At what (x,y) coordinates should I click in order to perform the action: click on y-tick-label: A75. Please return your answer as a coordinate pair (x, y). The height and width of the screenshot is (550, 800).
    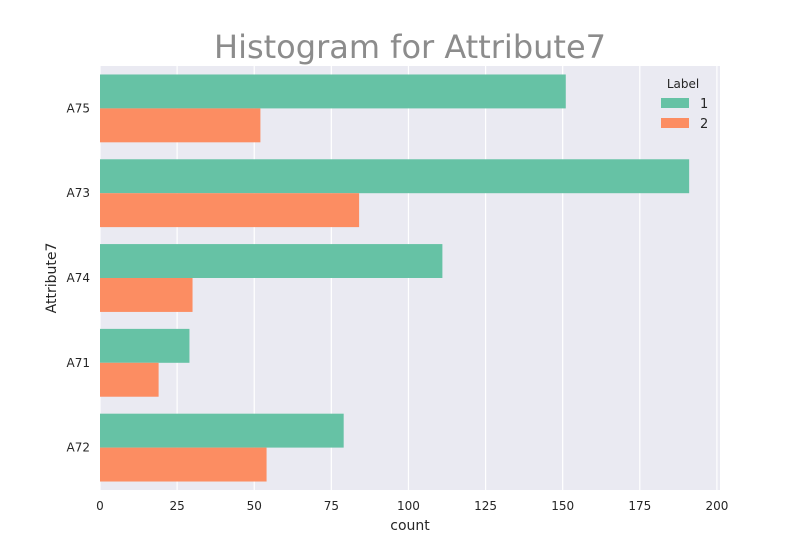
    Looking at the image, I should click on (78, 108).